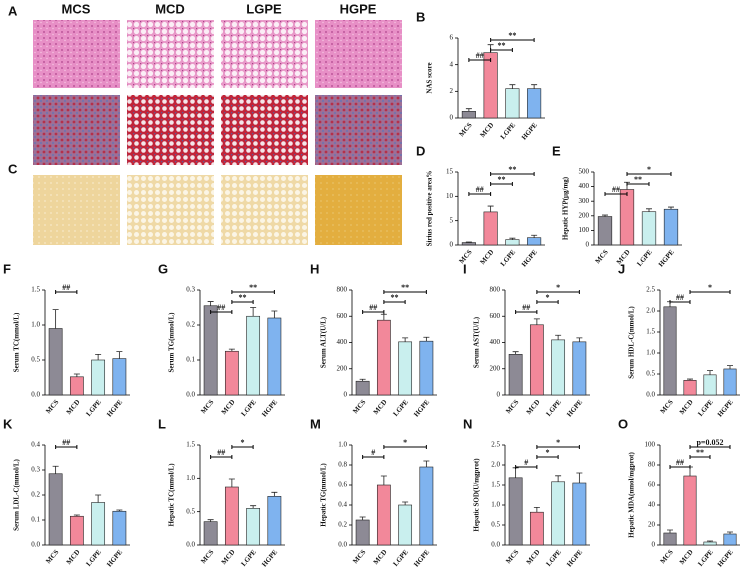  I want to click on panel-letter: B, so click(420, 16).